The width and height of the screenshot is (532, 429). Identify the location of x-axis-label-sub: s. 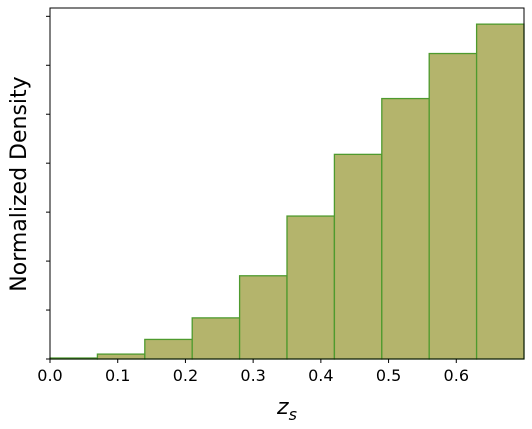
(293, 414).